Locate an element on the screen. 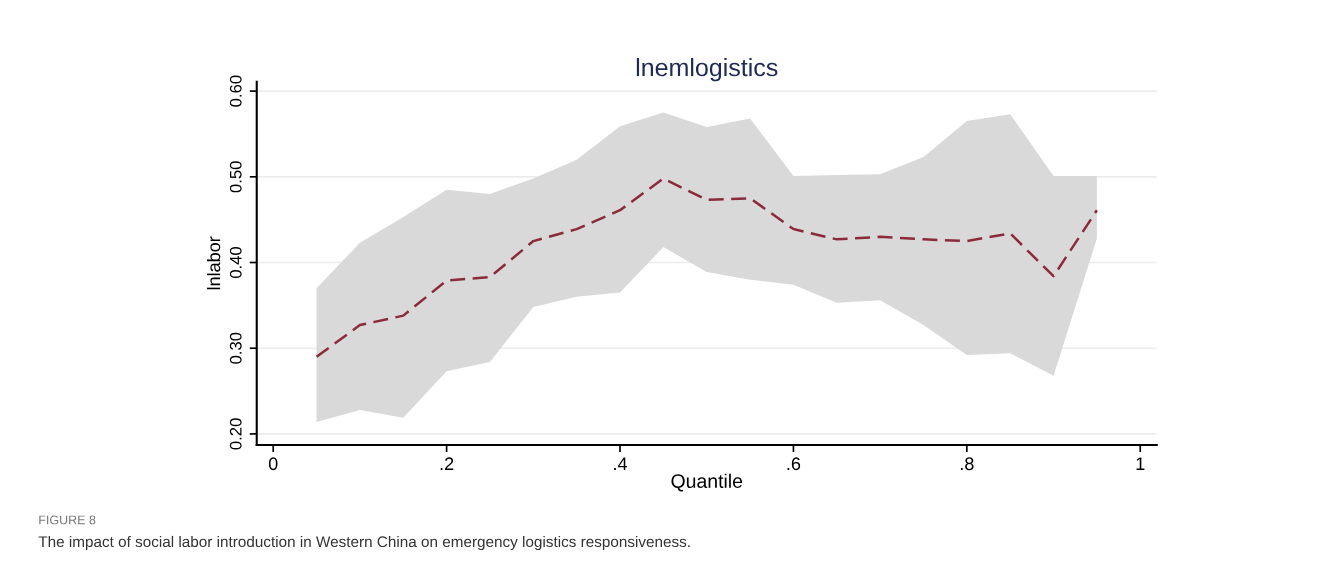 Image resolution: width=1320 pixels, height=578 pixels. y-tick-label: 0.50 is located at coordinates (235, 177).